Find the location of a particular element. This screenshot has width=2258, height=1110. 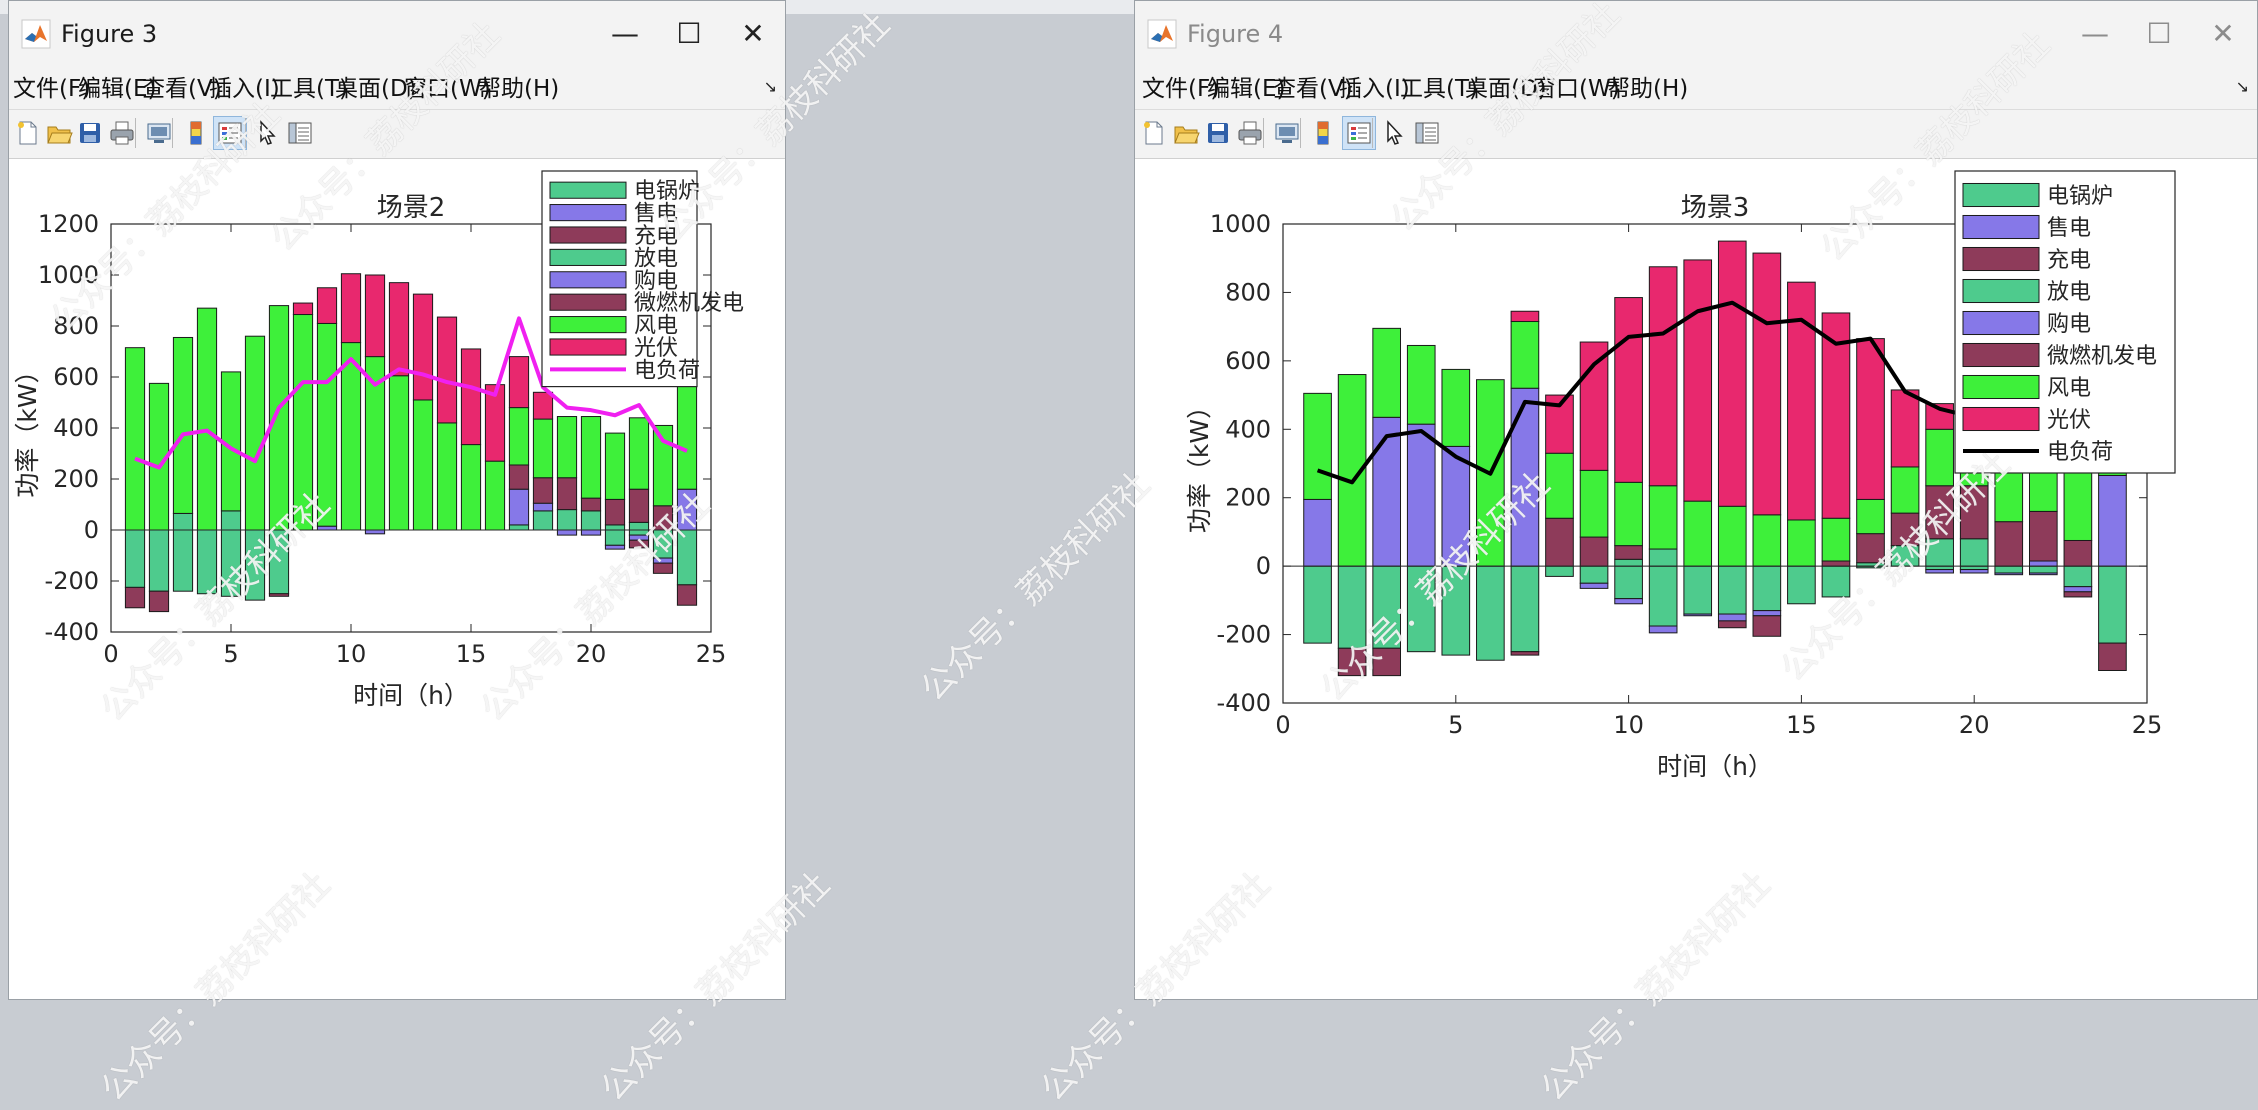

legend-label-1: 售电 is located at coordinates (656, 214).